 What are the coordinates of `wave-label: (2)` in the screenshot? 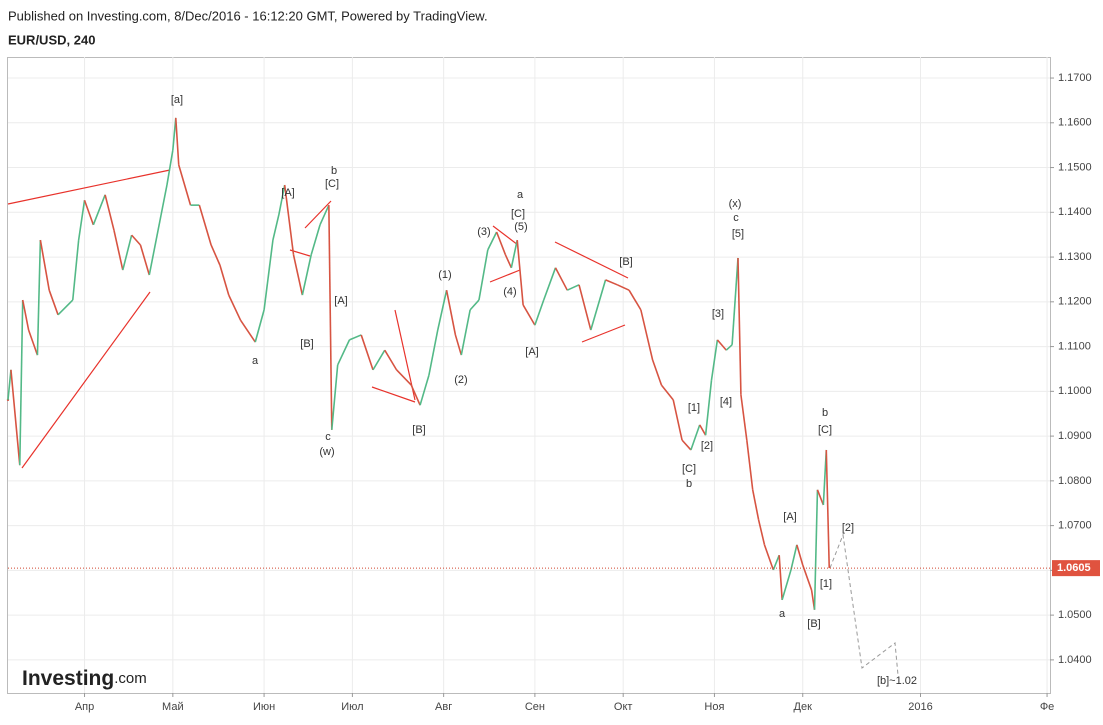 It's located at (460, 380).